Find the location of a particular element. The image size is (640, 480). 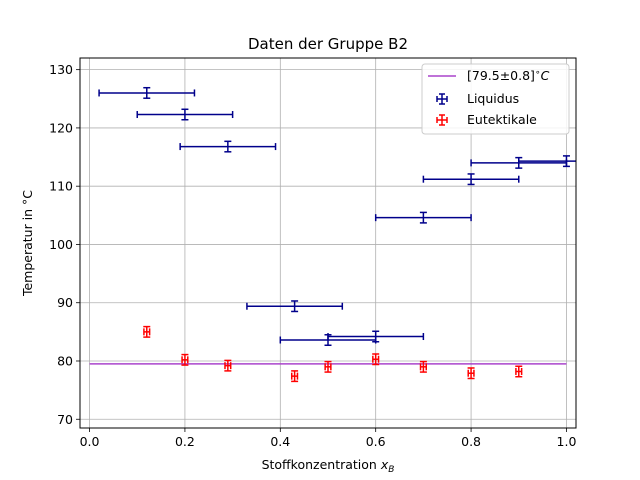

y-tick-label: 110 is located at coordinates (61, 186).